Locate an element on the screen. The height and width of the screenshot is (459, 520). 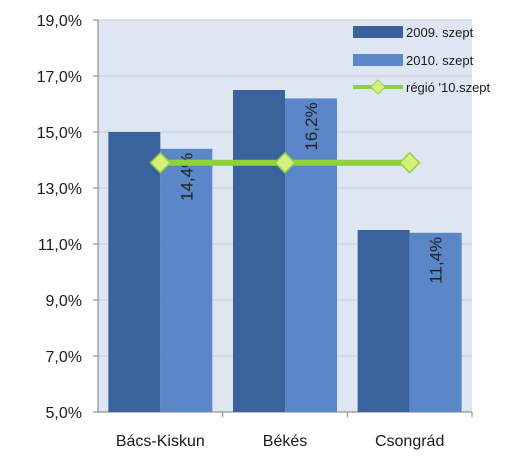
y-tick-label: 11,0% is located at coordinates (60, 245).